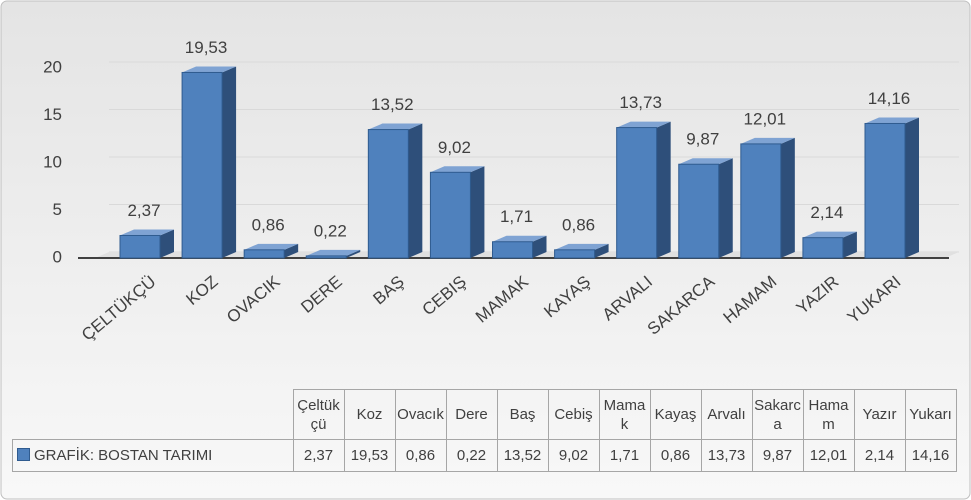  What do you see at coordinates (879, 414) in the screenshot?
I see `table-header: Yazır` at bounding box center [879, 414].